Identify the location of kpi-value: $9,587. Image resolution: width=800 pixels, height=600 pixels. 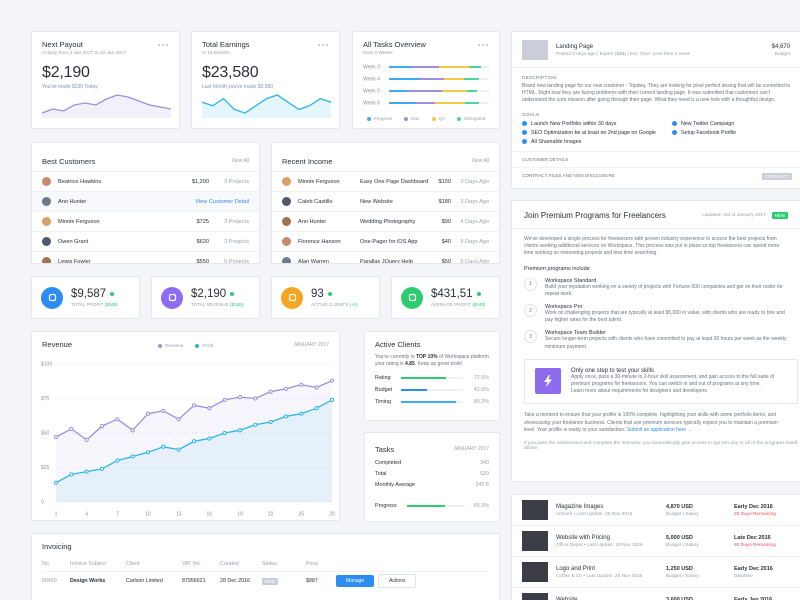
(89, 294).